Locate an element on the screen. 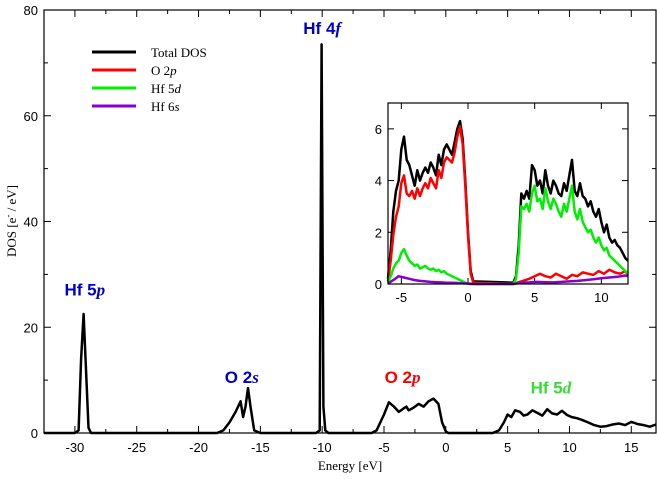 This screenshot has height=479, width=657. y-axis-label: DOS [e- / eV] is located at coordinates (11, 221).